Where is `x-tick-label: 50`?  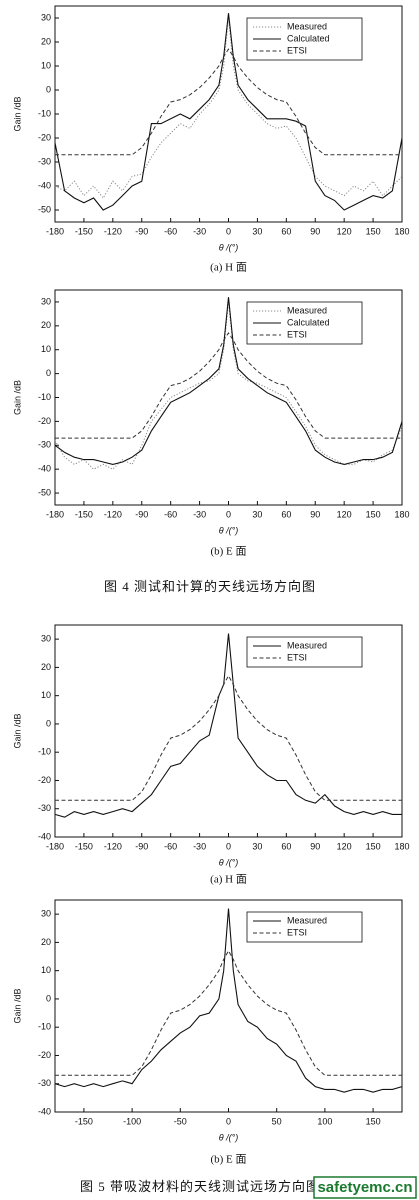 x-tick-label: 50 is located at coordinates (277, 1121).